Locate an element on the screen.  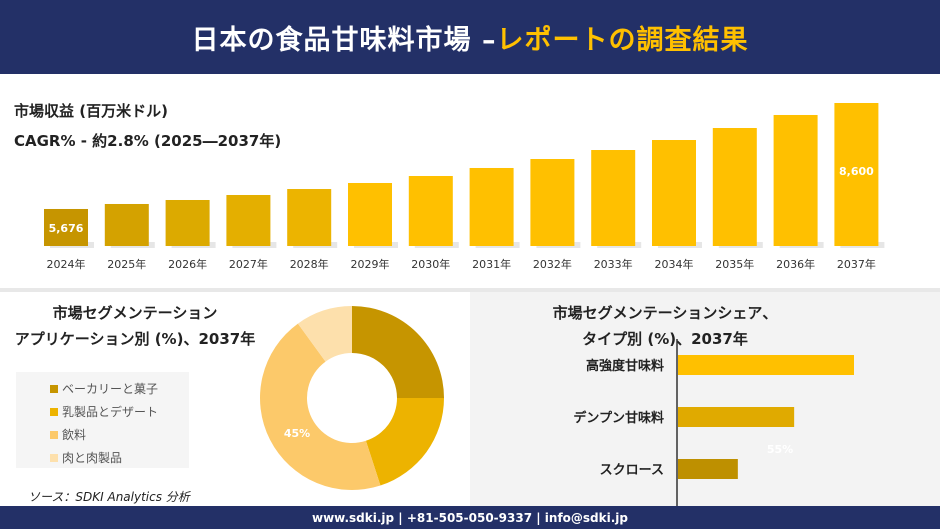
title-main: 日本の食品甘味料市場 – is located at coordinates (344, 40).